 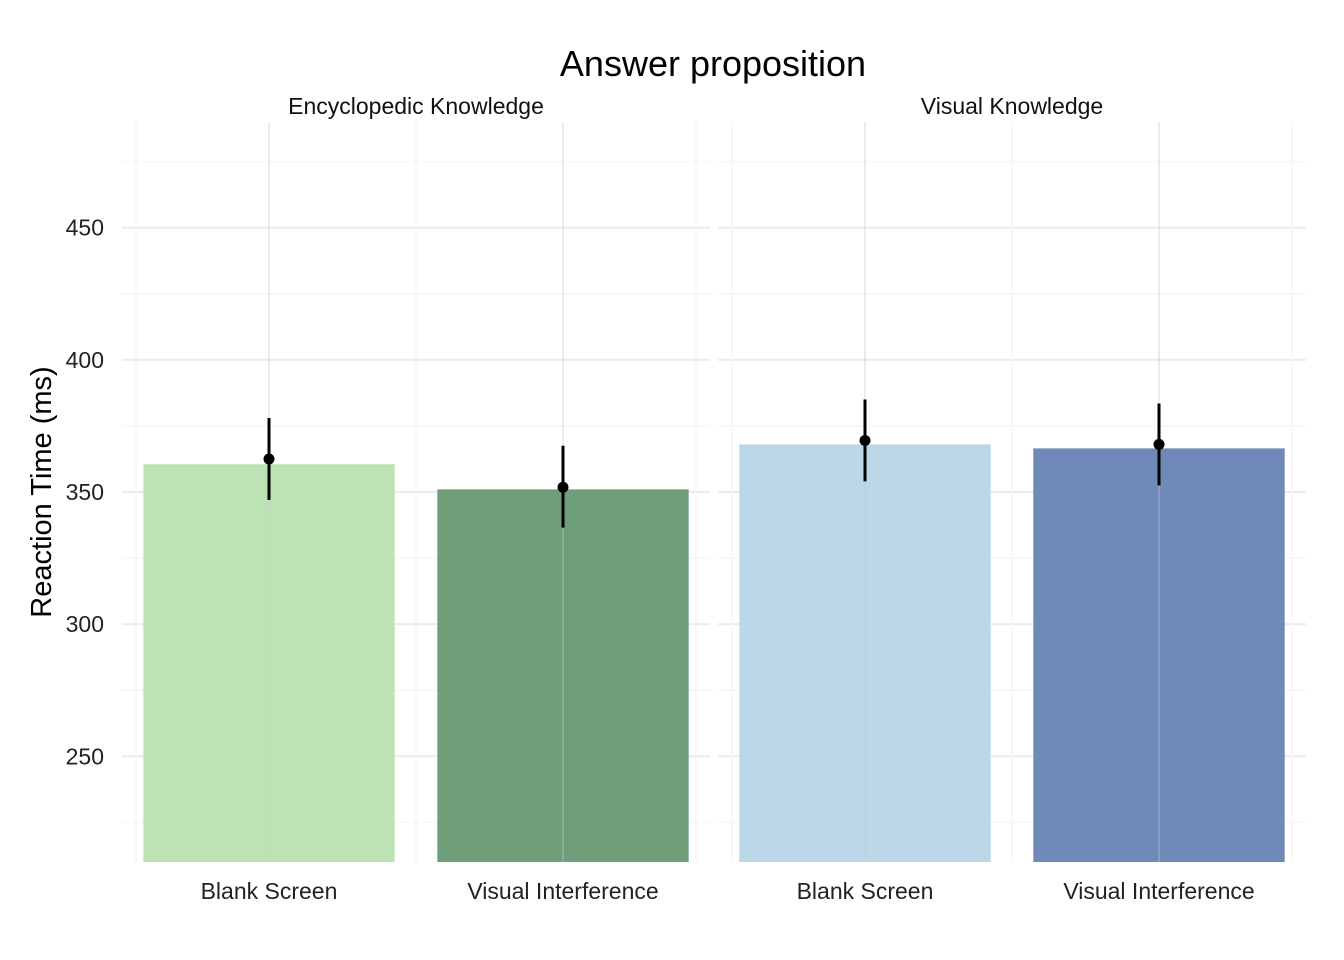 I want to click on y-axis-label: Reaction Time (ms), so click(x=42, y=491).